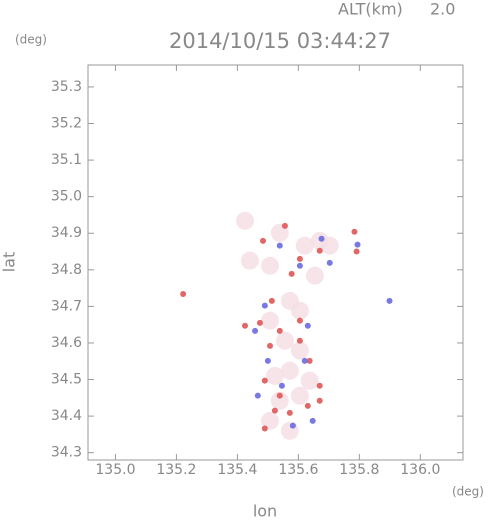 This screenshot has width=491, height=521. Describe the element at coordinates (468, 492) in the screenshot. I see `x-unit: (deg)` at that location.